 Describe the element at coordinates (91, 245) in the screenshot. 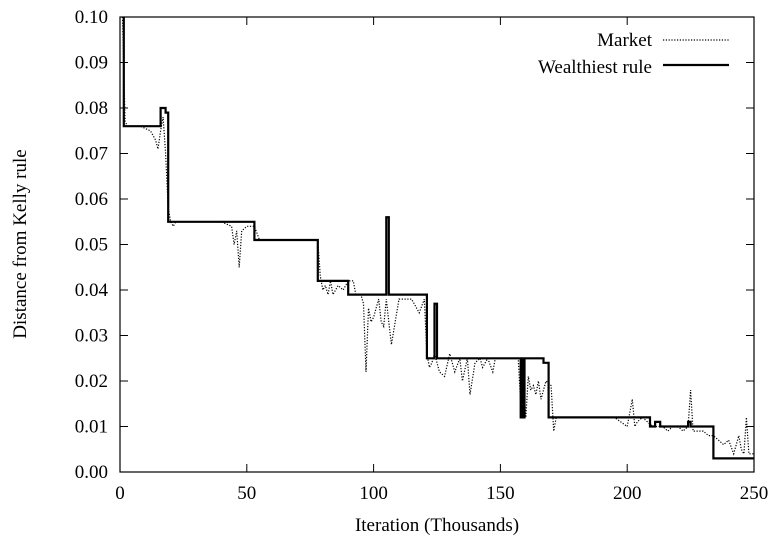

I see `y-tick-label: 0.05` at that location.